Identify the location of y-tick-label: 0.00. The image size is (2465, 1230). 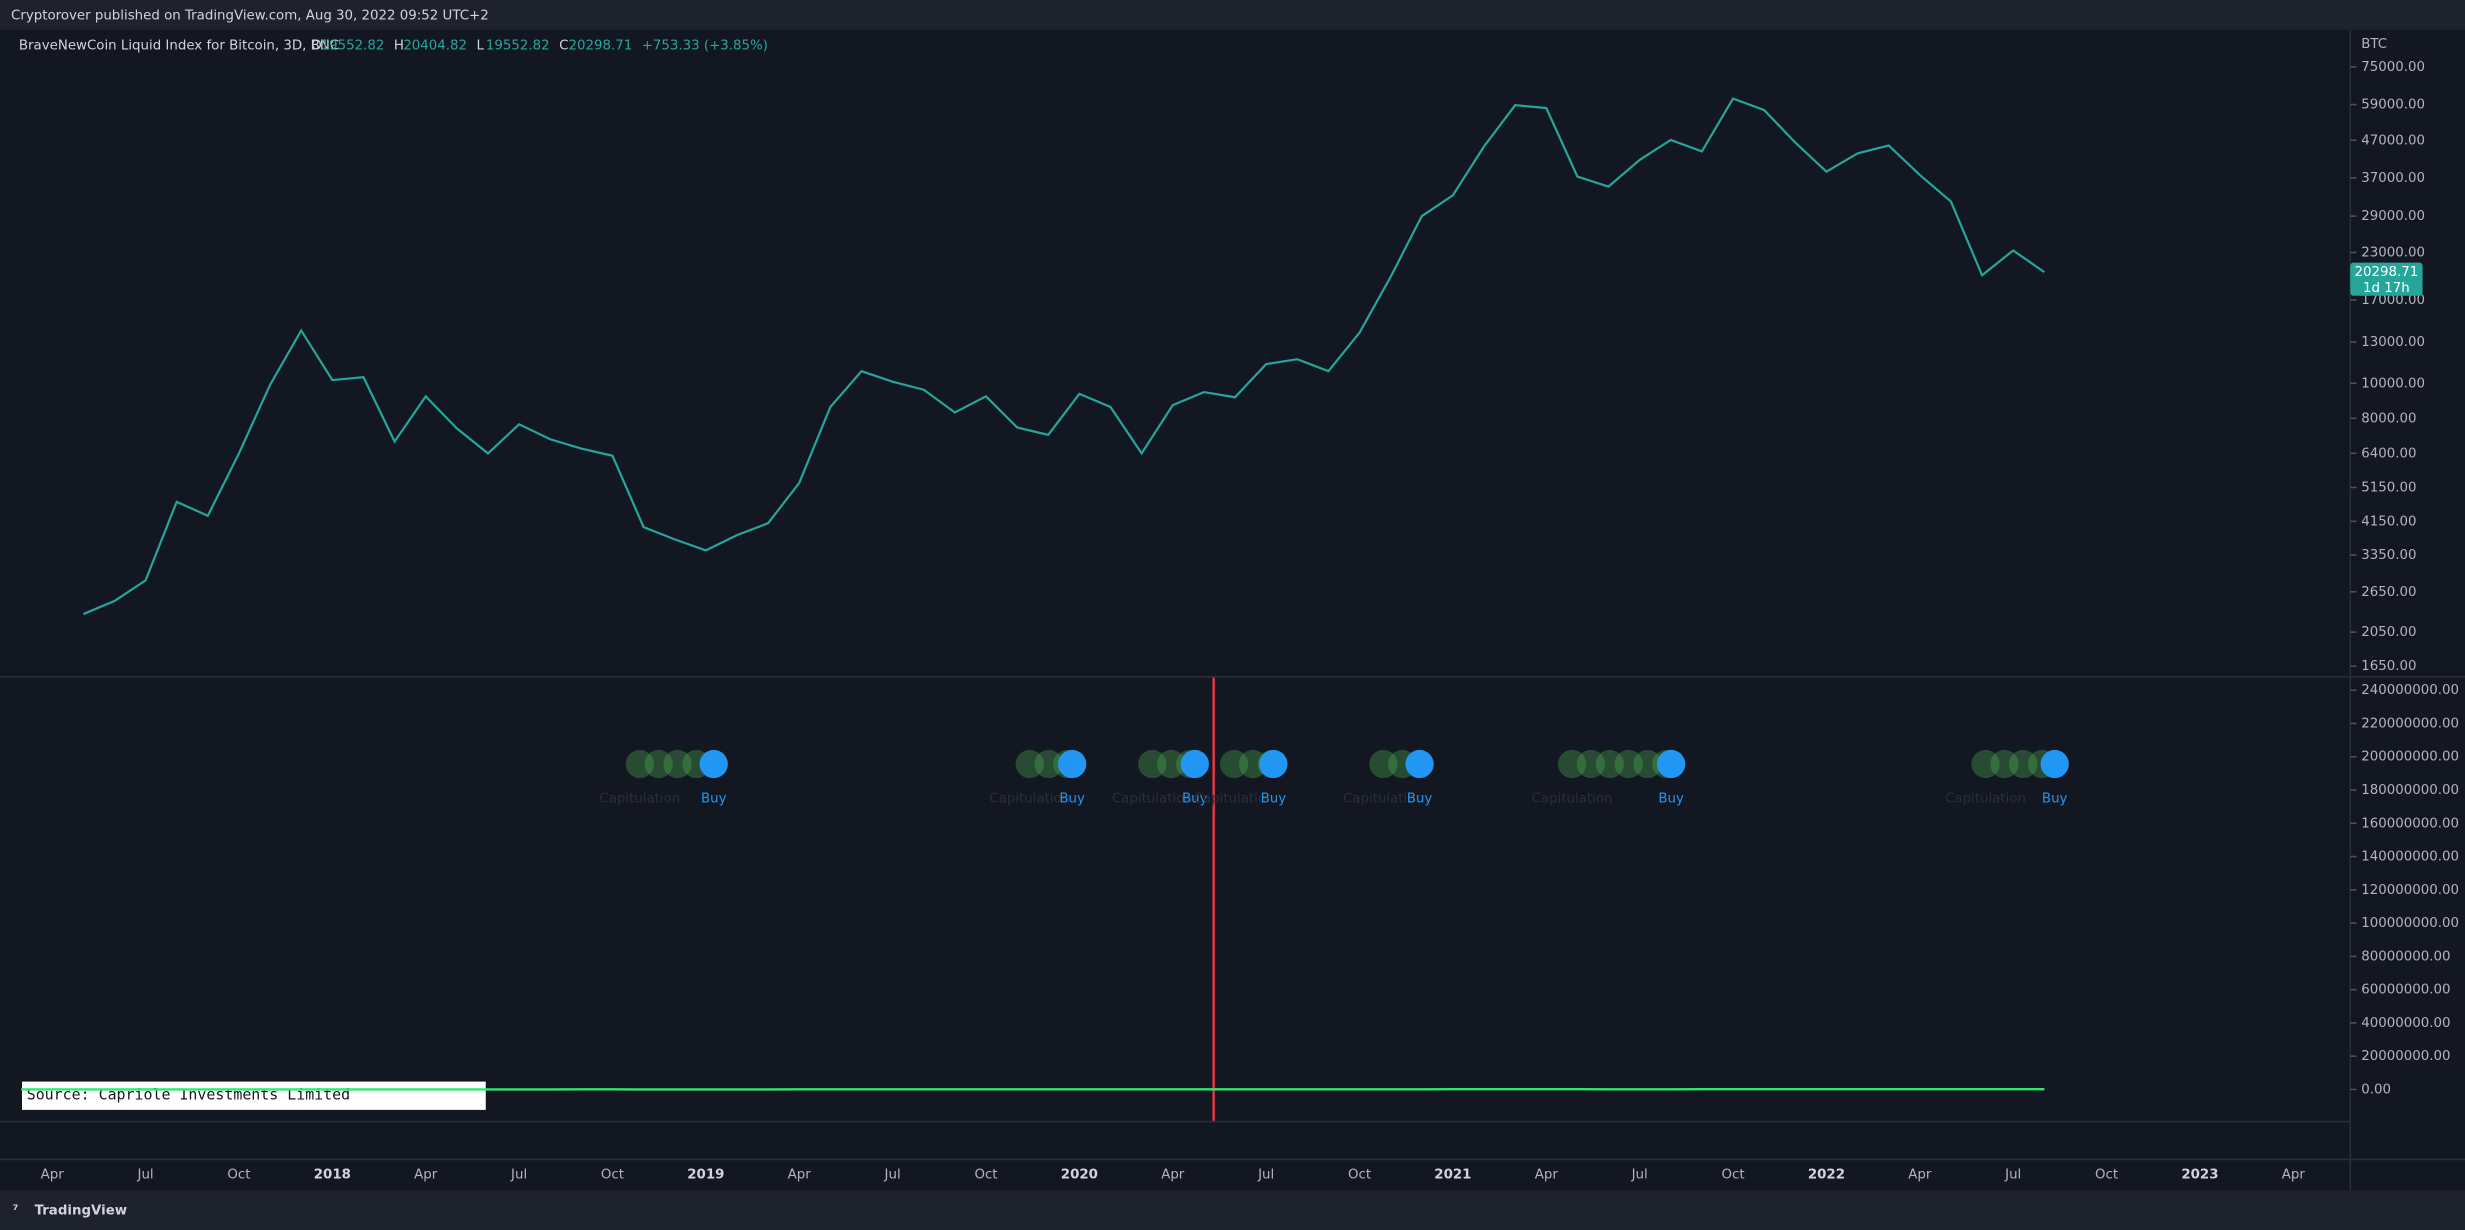
(2376, 1089).